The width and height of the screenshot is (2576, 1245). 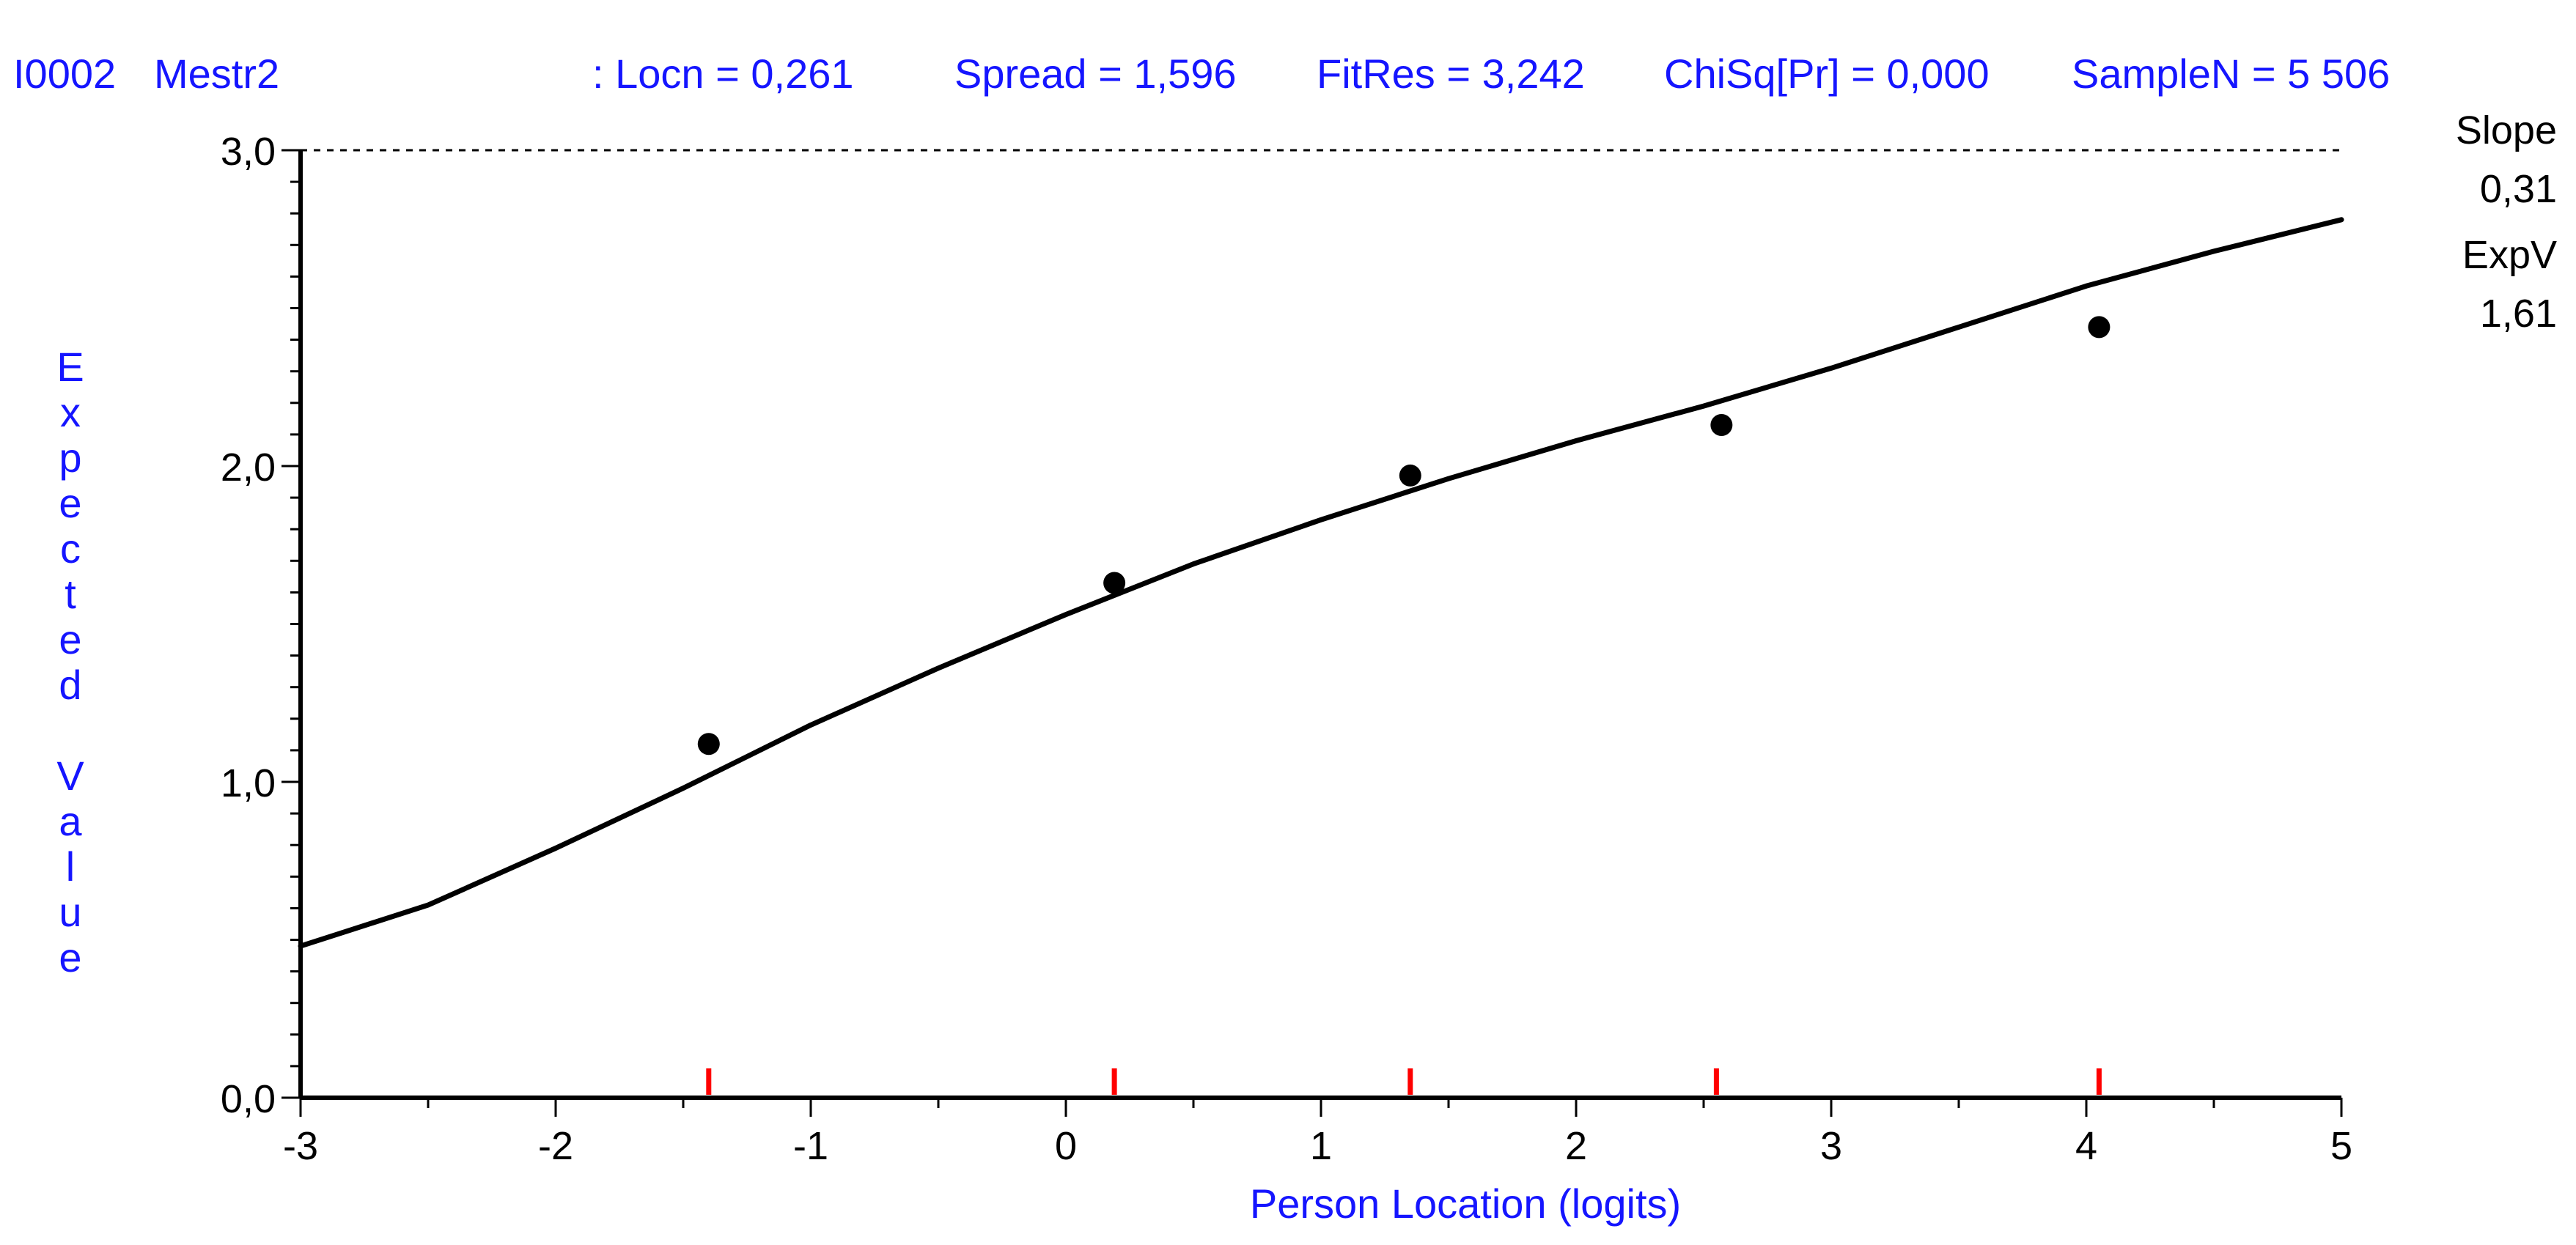 I want to click on x-tick-label: 2, so click(x=1576, y=1146).